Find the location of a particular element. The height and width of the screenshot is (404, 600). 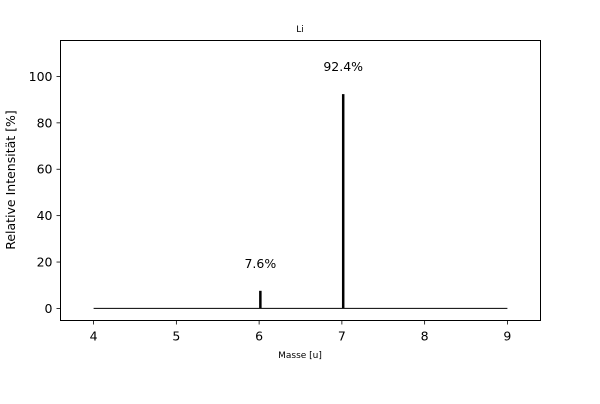

chart-title: Li is located at coordinates (300, 30).